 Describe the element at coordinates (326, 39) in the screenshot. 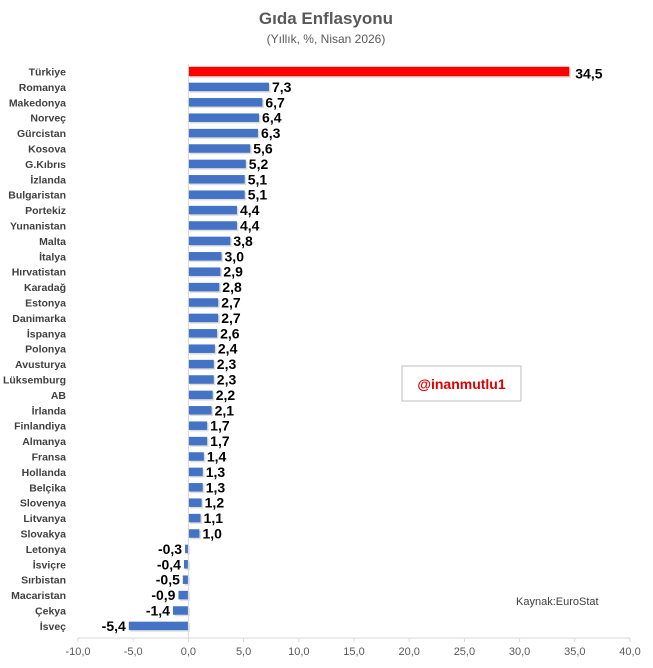

I see `chart-subtitle: (Yıllık, %, Nisan 2026)` at that location.